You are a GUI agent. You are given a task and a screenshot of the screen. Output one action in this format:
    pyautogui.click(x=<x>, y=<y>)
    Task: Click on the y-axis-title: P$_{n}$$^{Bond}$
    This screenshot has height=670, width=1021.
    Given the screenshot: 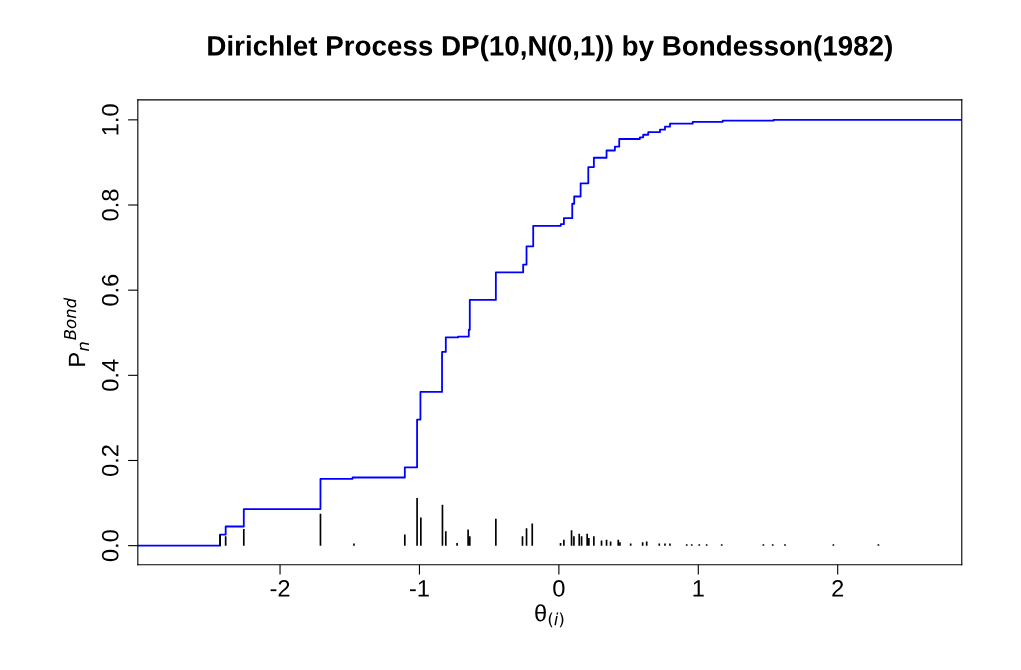 What is the action you would take?
    pyautogui.click(x=76, y=331)
    